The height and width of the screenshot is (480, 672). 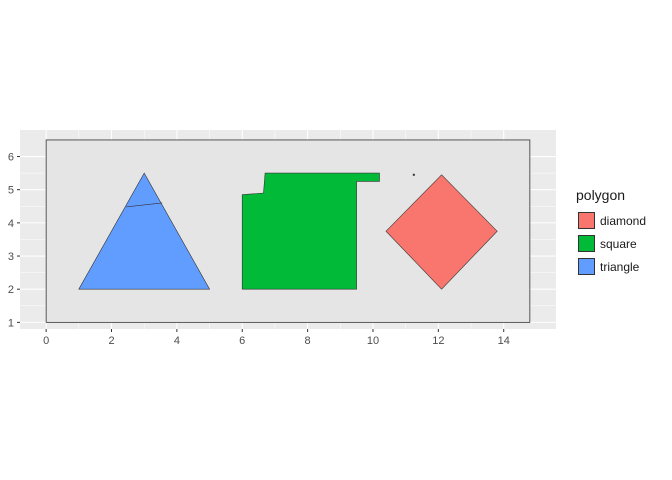 What do you see at coordinates (11, 224) in the screenshot?
I see `y-tick-label: 4` at bounding box center [11, 224].